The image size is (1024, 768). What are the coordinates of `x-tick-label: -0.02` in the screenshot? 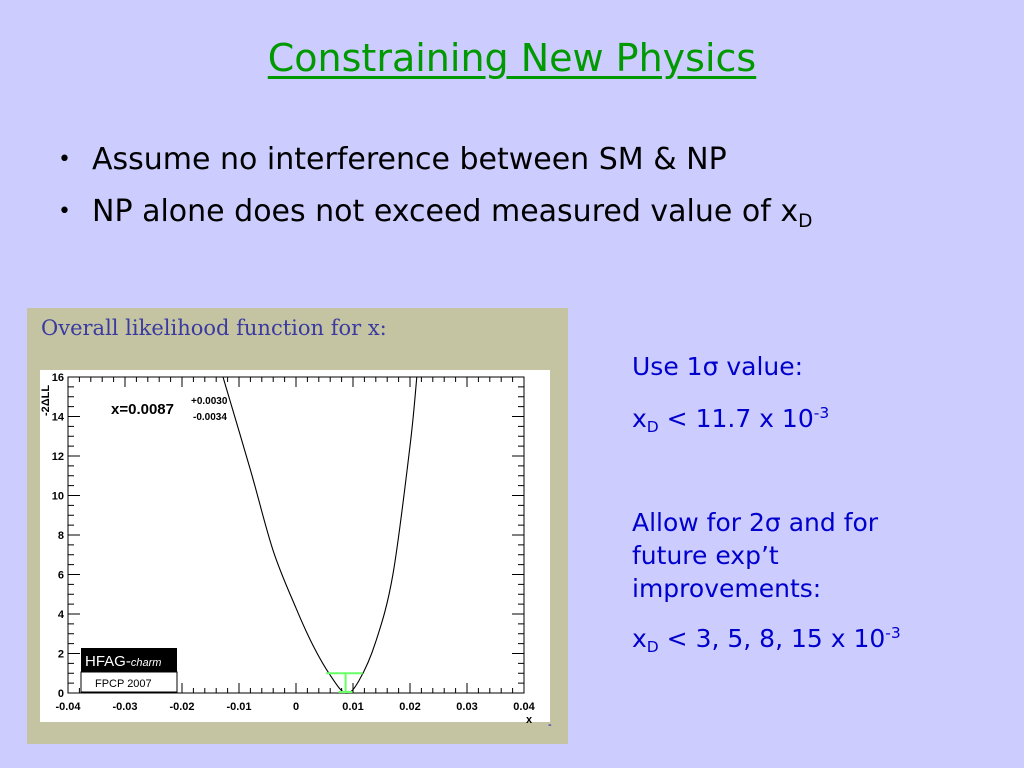 It's located at (181, 707).